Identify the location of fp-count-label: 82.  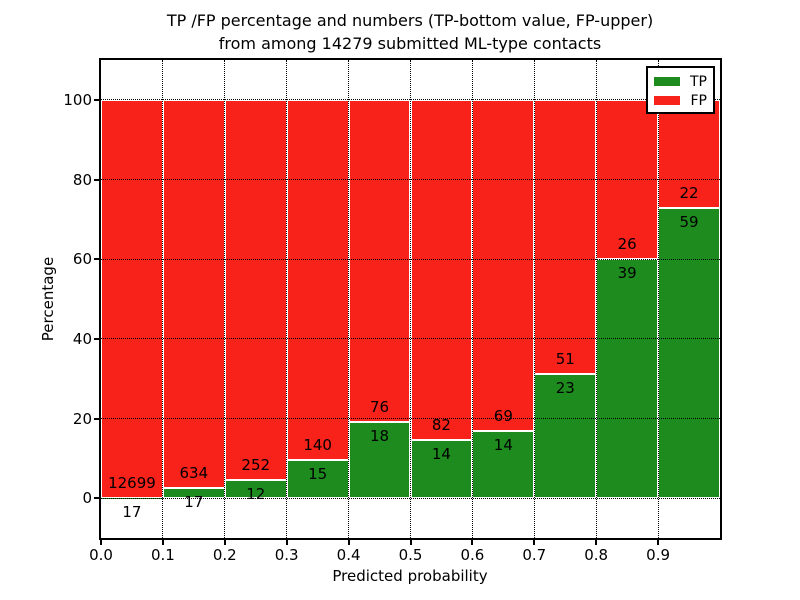
(441, 425).